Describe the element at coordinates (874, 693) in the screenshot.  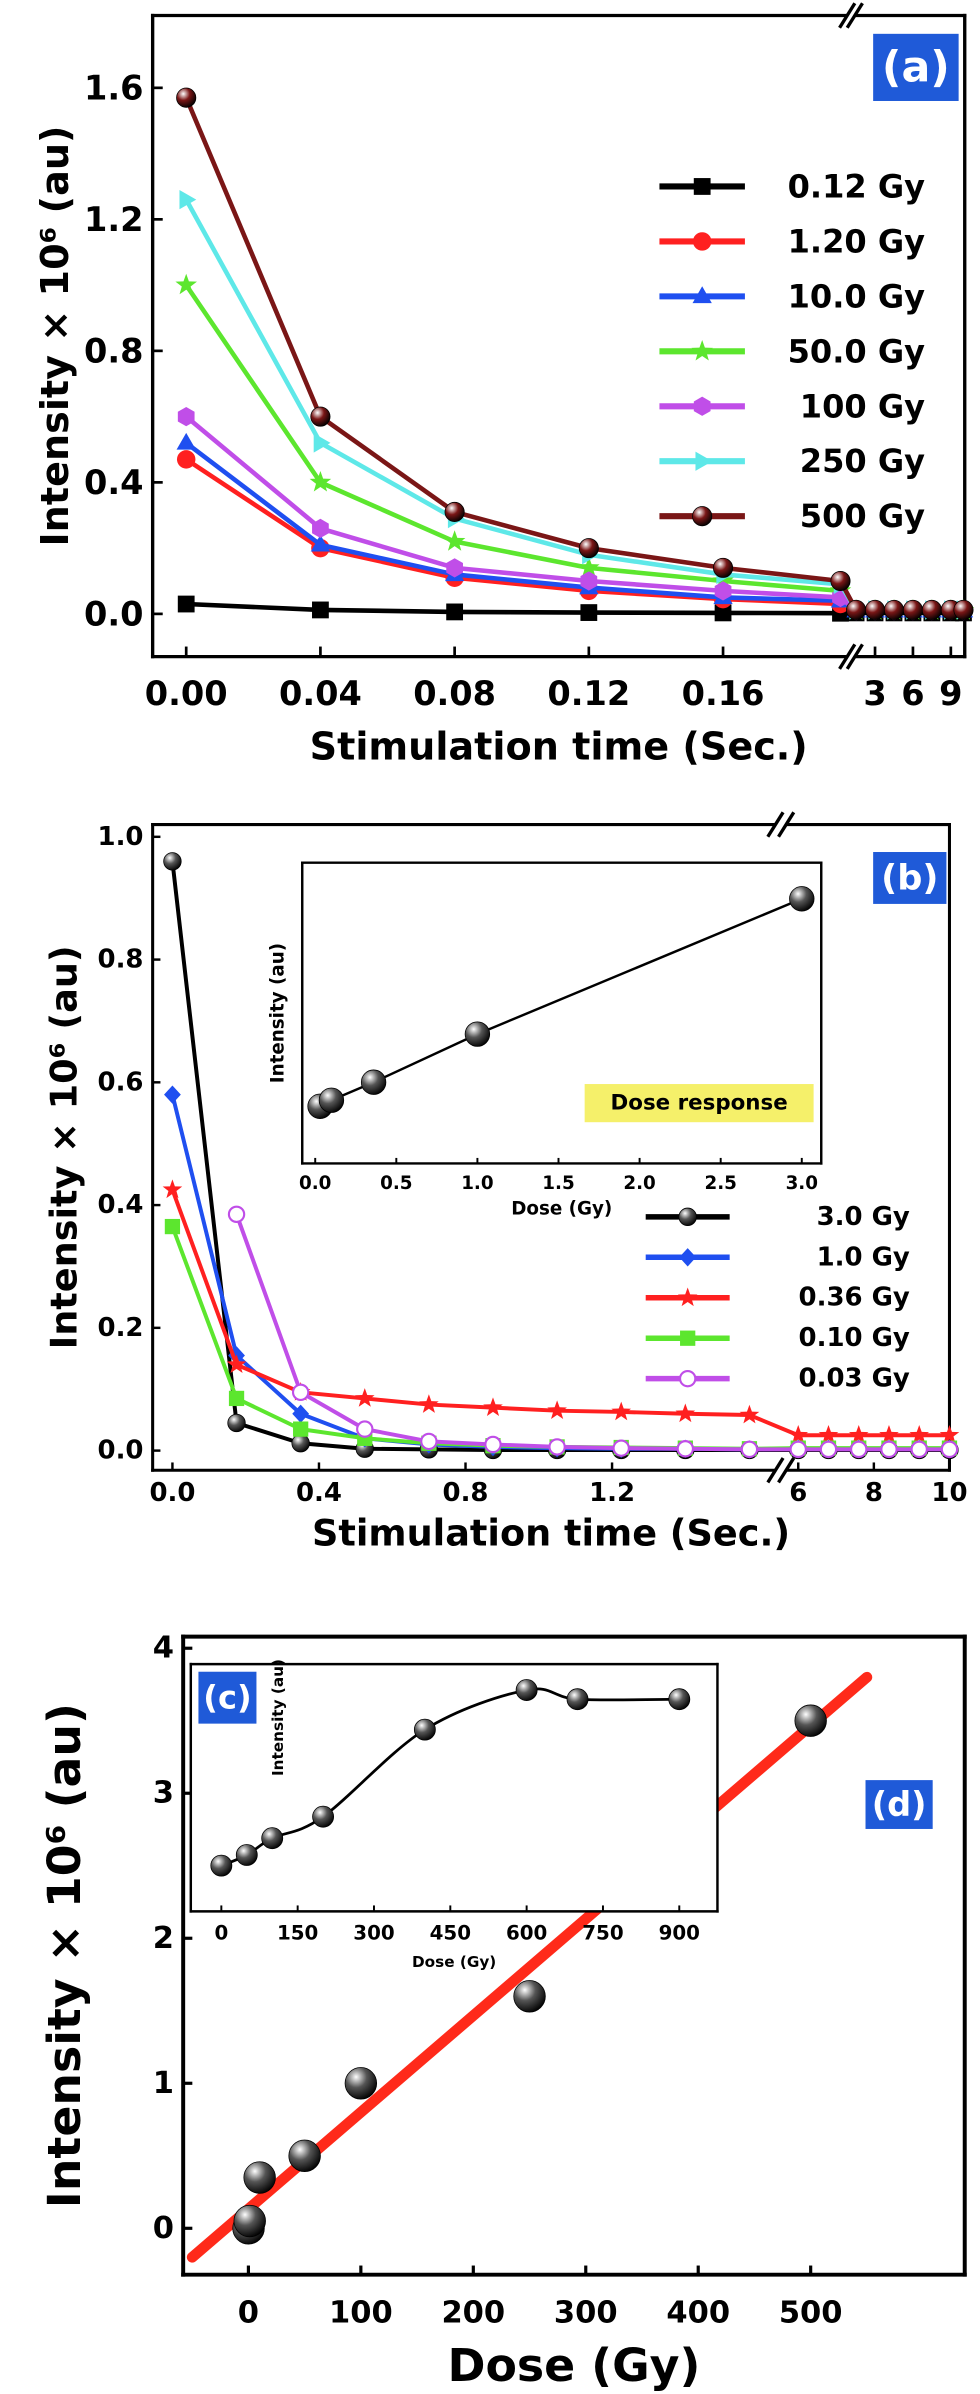
I see `x-tick-label: 3` at that location.